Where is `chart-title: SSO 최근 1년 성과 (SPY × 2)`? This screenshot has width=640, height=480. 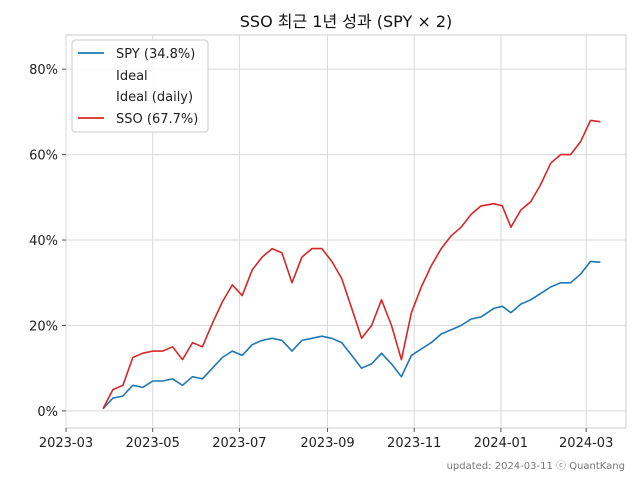 chart-title: SSO 최근 1년 성과 (SPY × 2) is located at coordinates (346, 21).